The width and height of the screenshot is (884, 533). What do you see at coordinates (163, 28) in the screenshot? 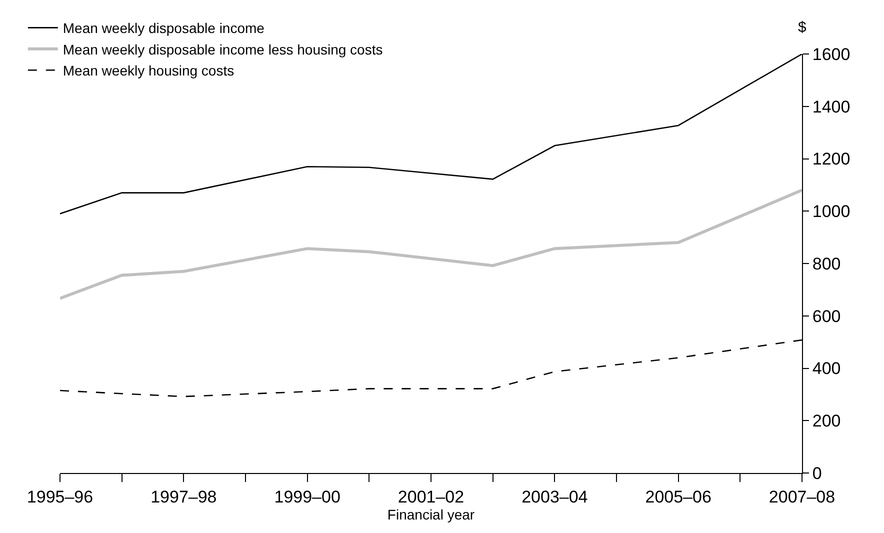
I see `legend-label: Mean weekly disposable income` at bounding box center [163, 28].